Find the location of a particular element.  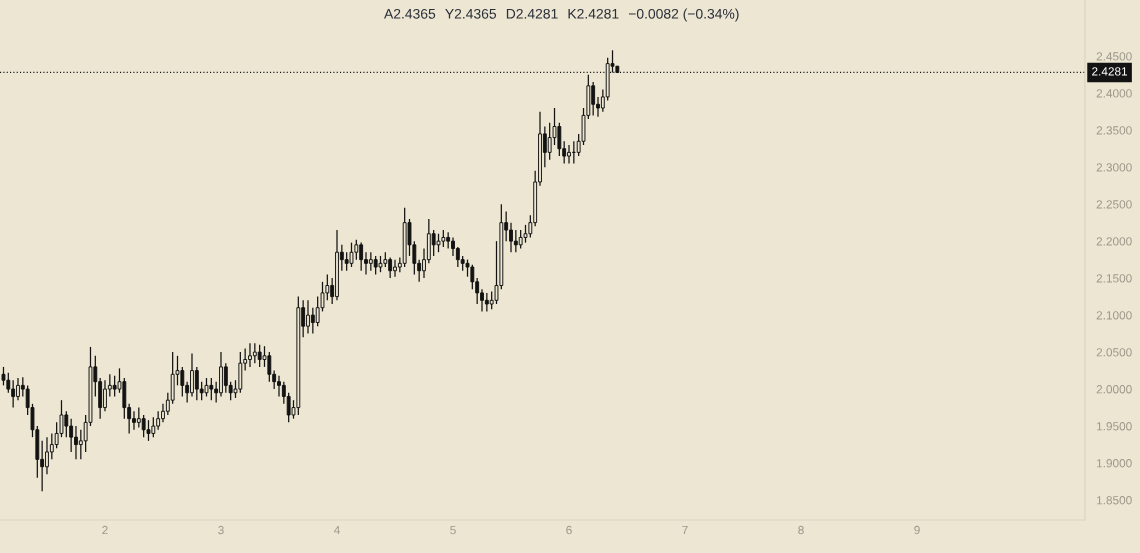

y-tick-label: 2.4000 is located at coordinates (1114, 93).